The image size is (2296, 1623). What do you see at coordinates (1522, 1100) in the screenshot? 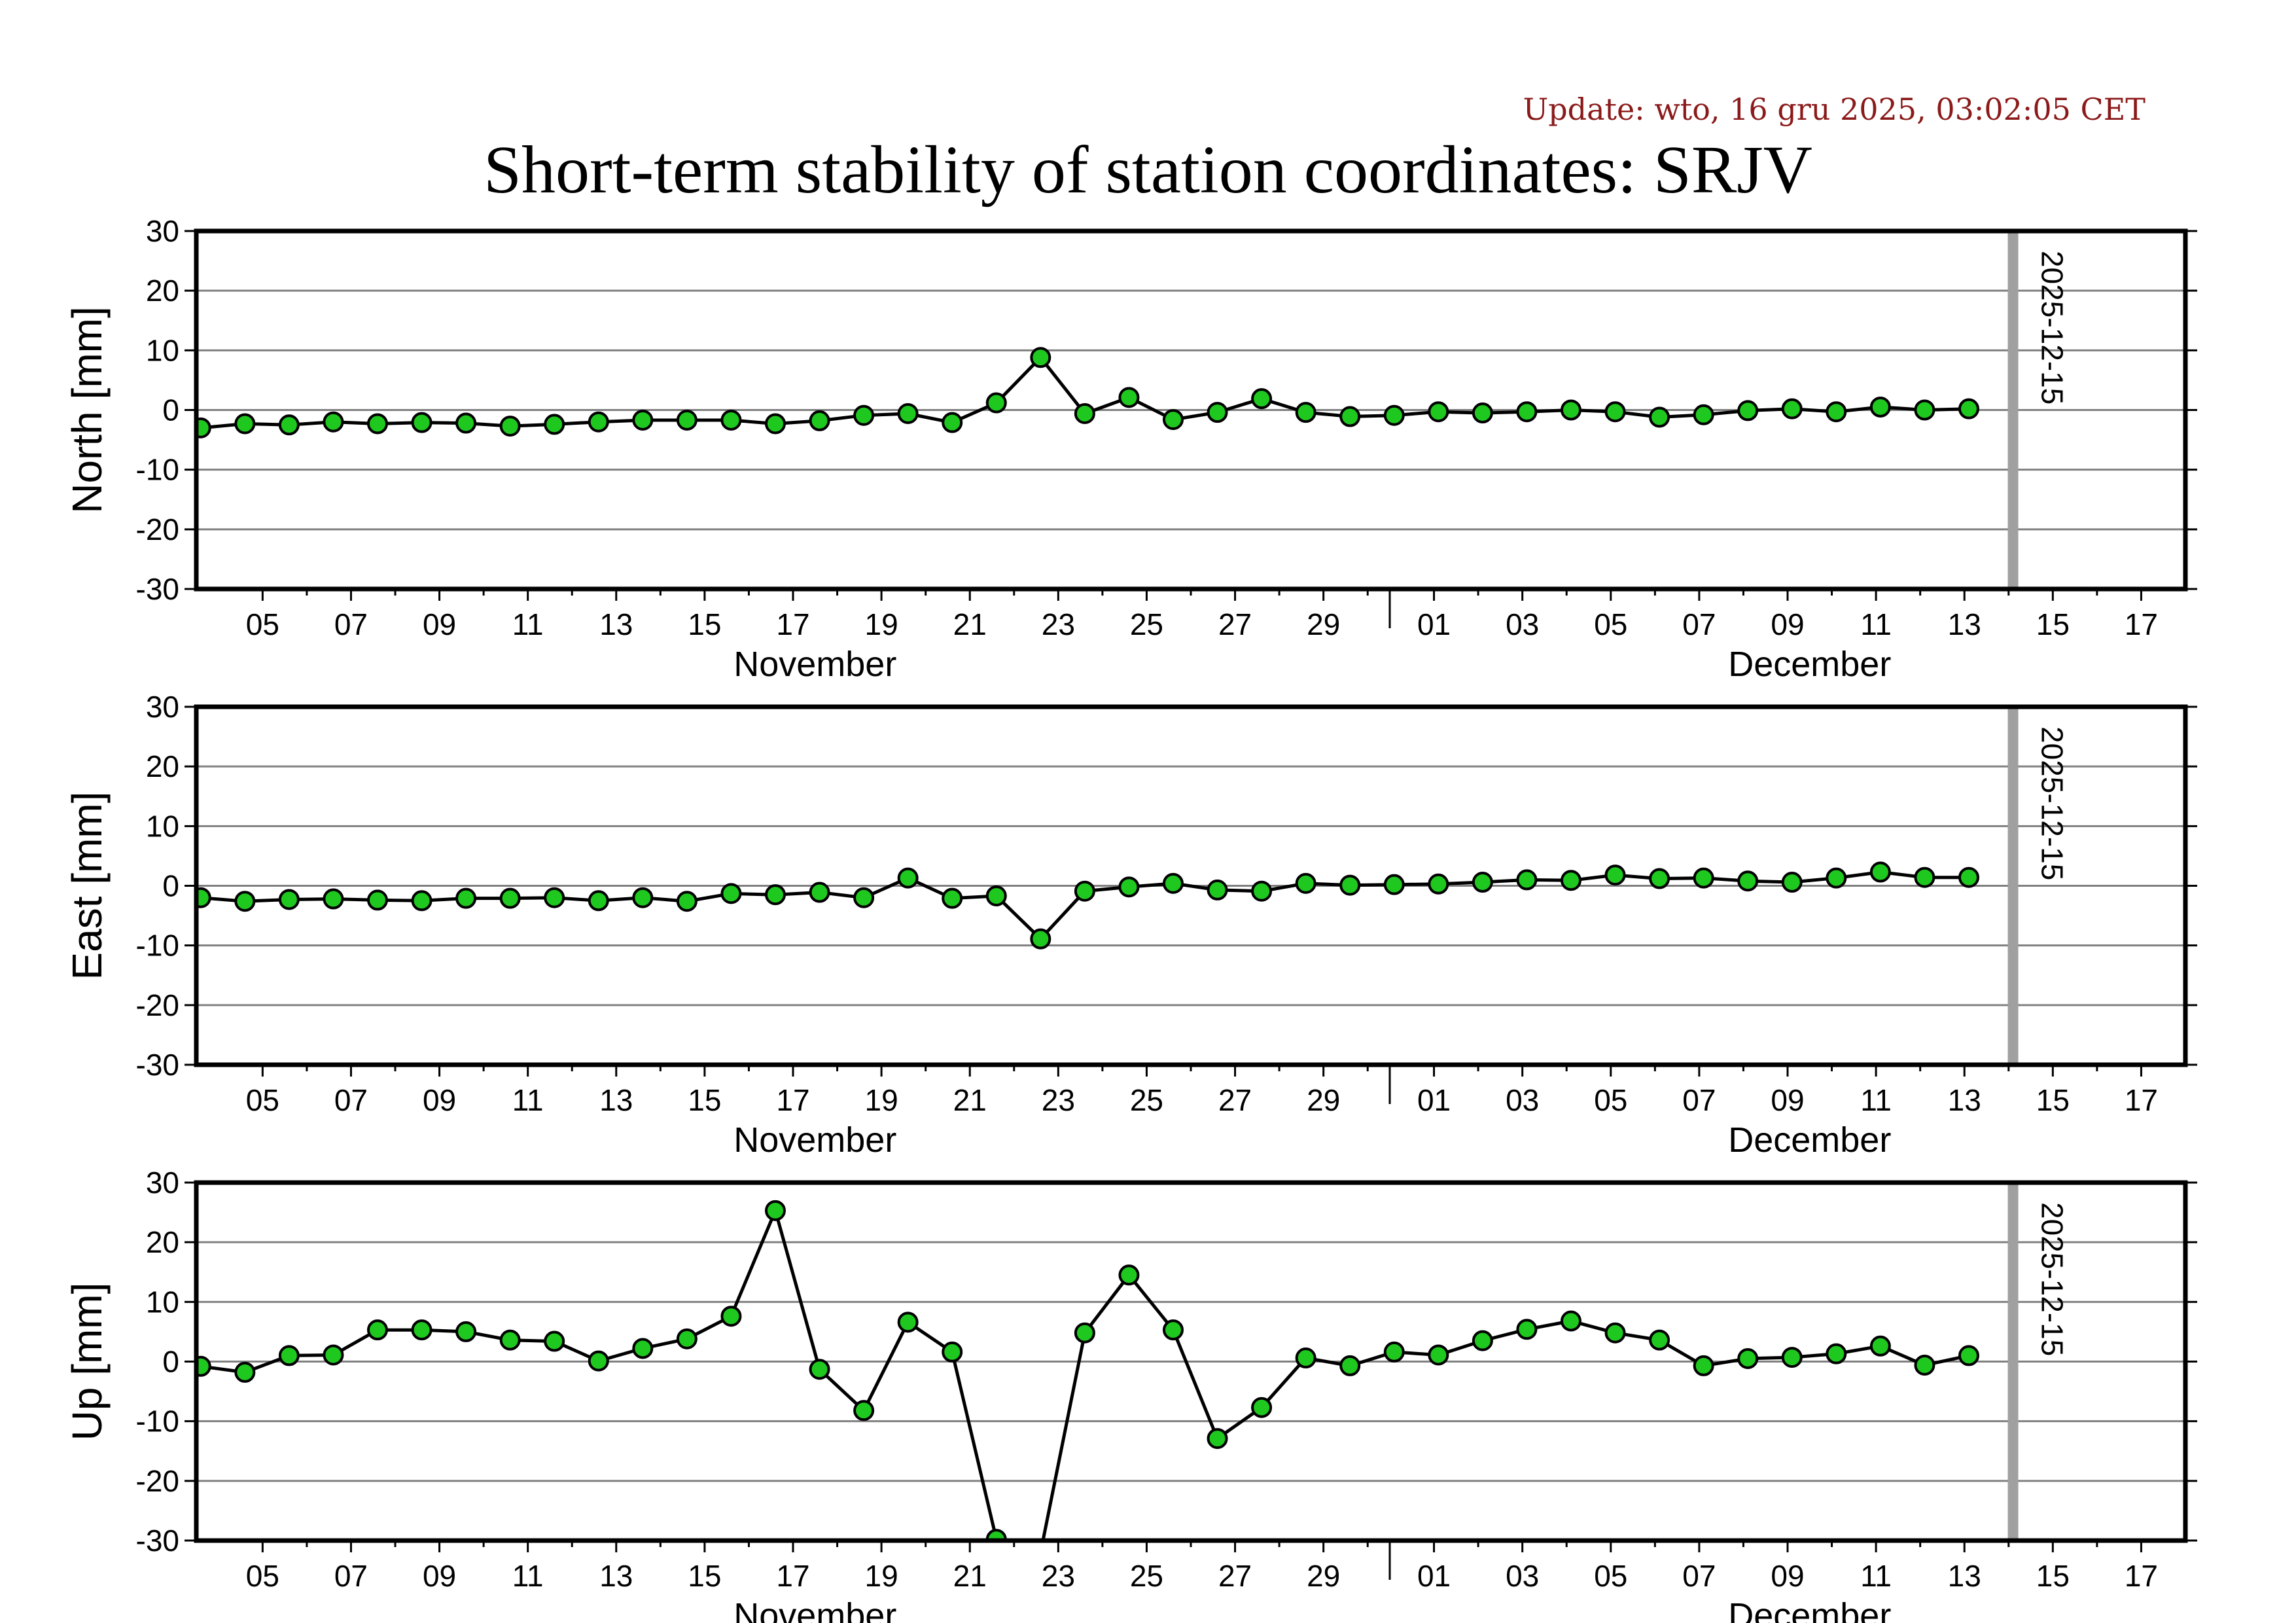
I see `x-tick-label: 03` at bounding box center [1522, 1100].